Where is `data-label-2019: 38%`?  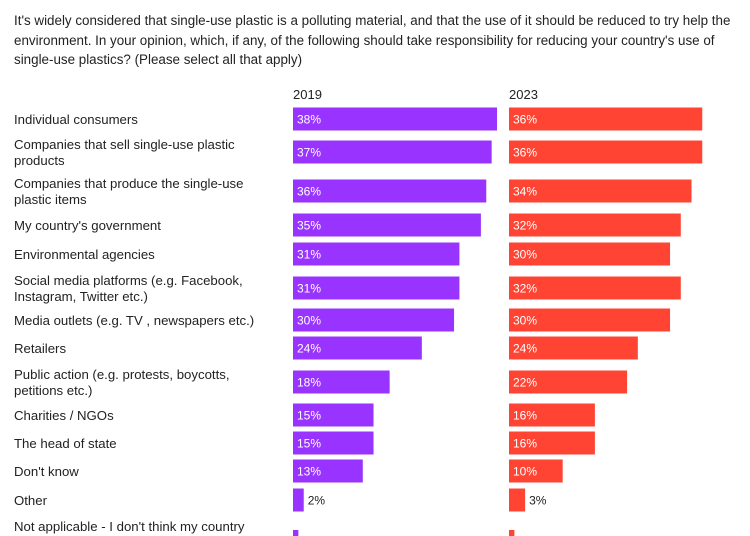 data-label-2019: 38% is located at coordinates (309, 120).